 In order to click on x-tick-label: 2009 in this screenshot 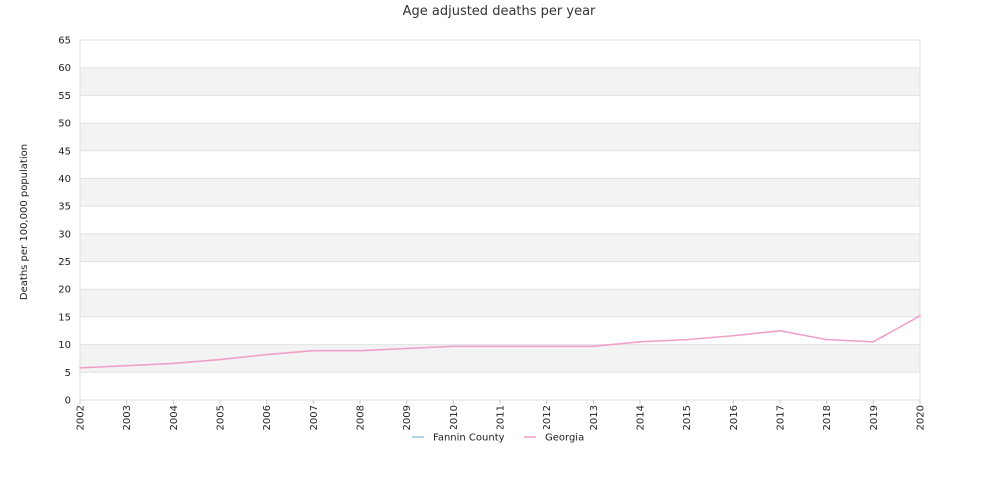, I will do `click(407, 417)`.